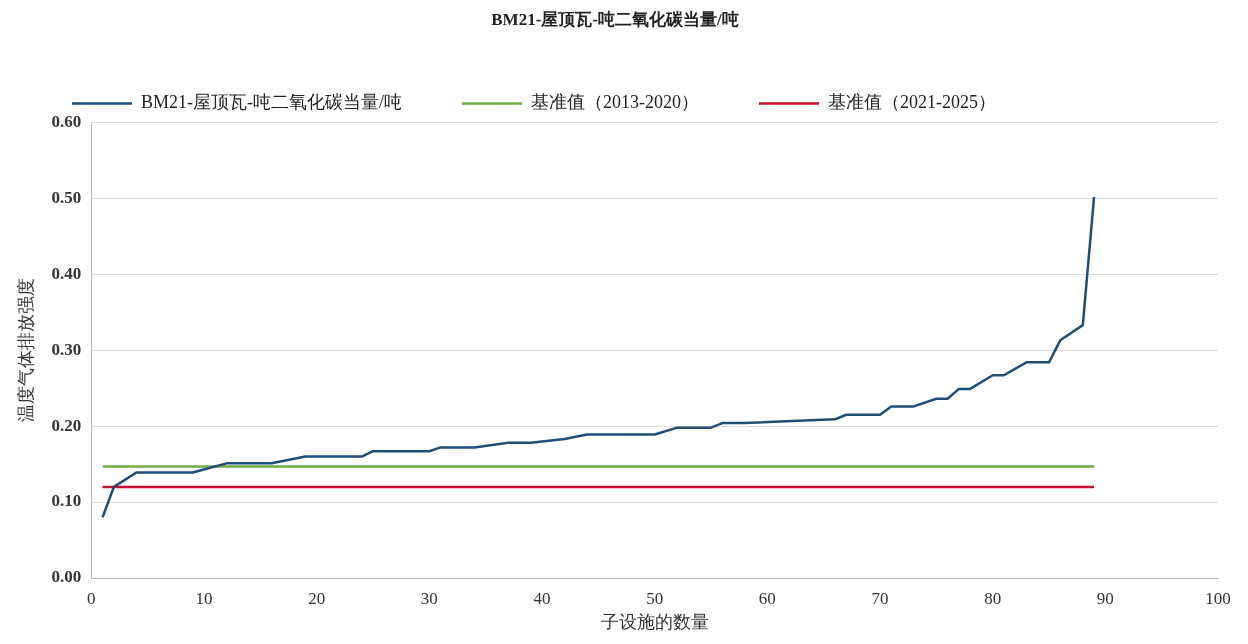  Describe the element at coordinates (66, 197) in the screenshot. I see `y-tick-label: 0.50` at that location.